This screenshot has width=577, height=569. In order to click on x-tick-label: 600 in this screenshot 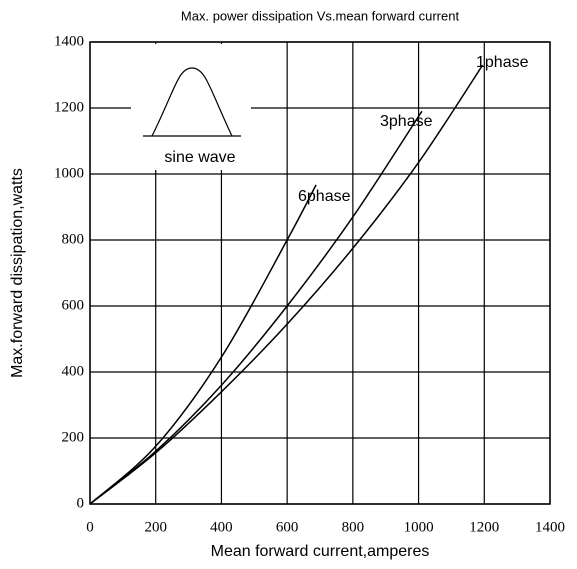, I will do `click(287, 527)`.